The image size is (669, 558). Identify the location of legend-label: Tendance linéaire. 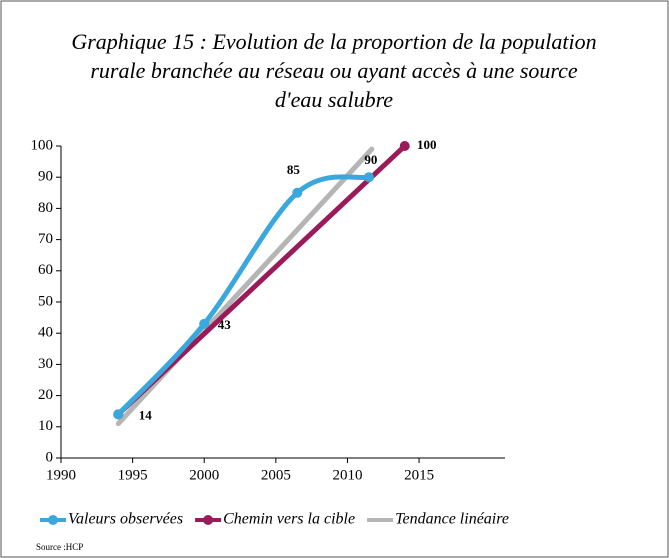
(452, 519).